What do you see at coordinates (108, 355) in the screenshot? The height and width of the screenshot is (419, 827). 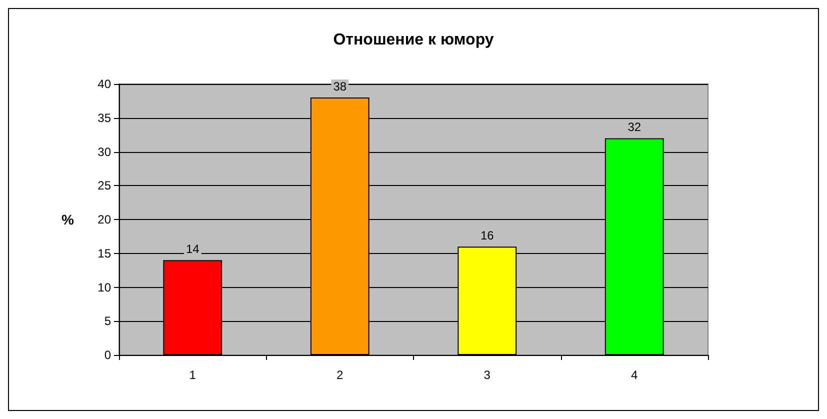 I see `y-tick-label: 0` at bounding box center [108, 355].